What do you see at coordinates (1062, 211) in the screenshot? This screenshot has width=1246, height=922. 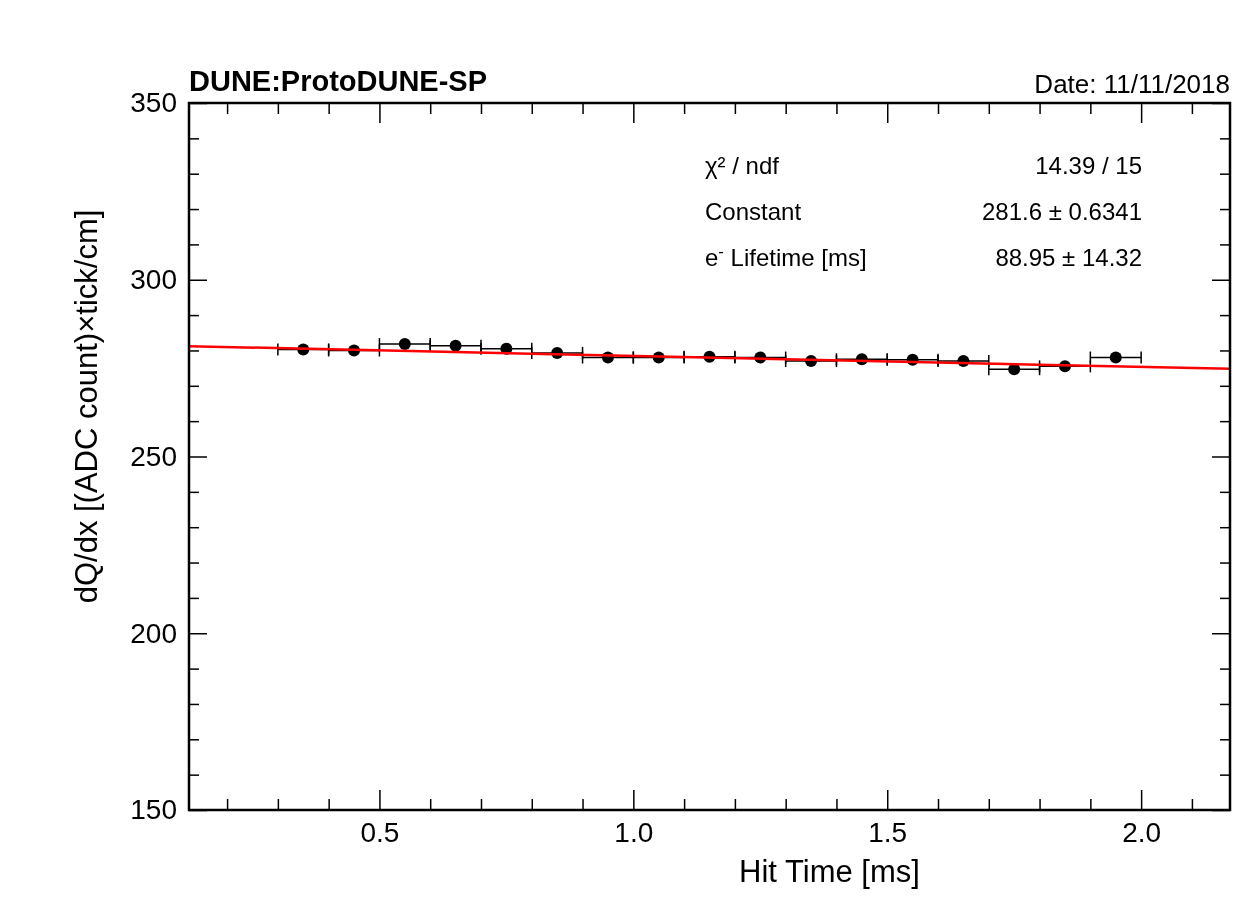 I see `annotation: 281.6 ± 0.6341` at bounding box center [1062, 211].